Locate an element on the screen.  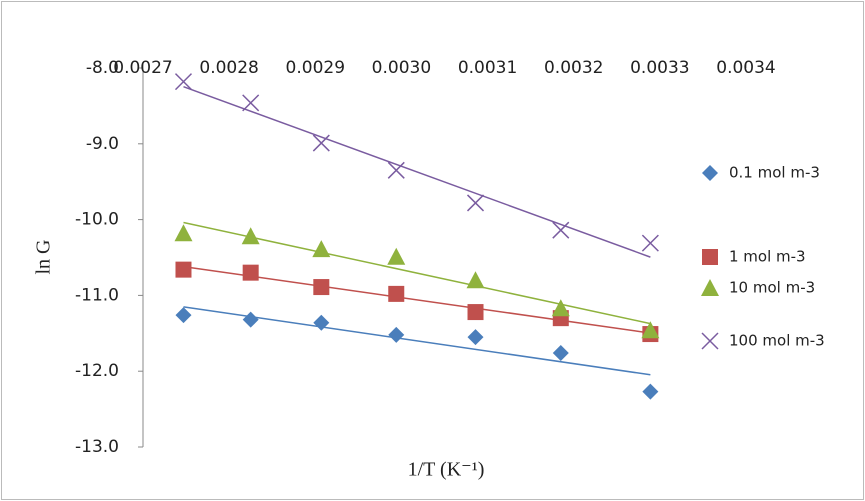
x-tick-label: 0.0033 is located at coordinates (659, 68).